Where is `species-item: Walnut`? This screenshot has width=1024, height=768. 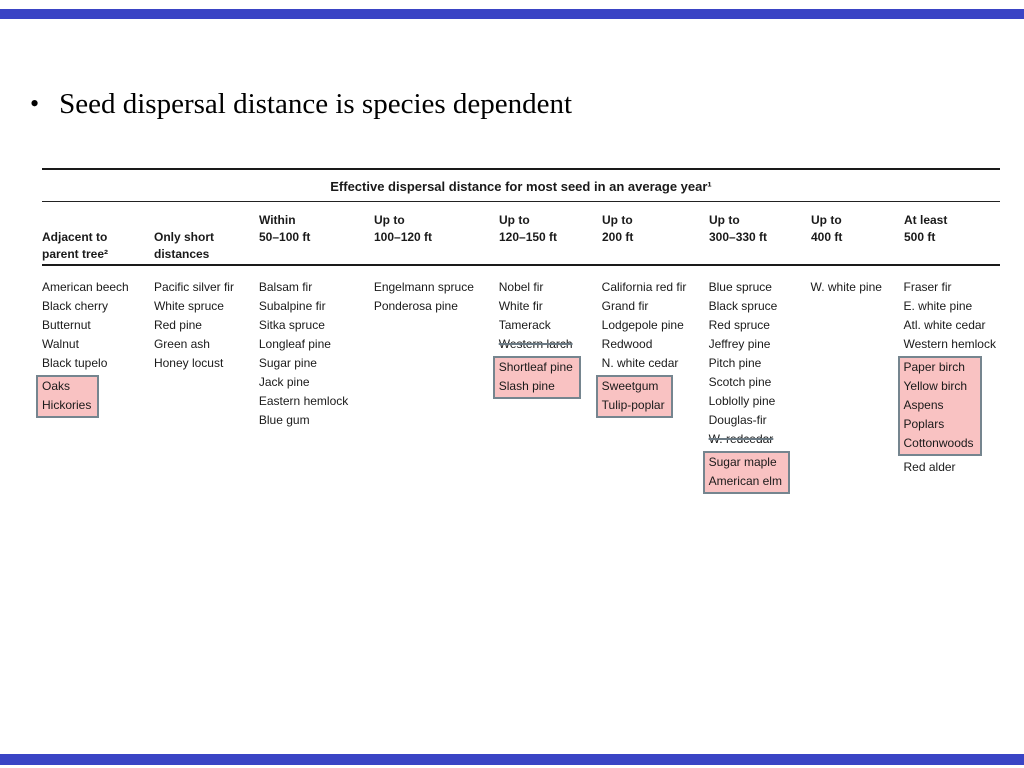 species-item: Walnut is located at coordinates (60, 344).